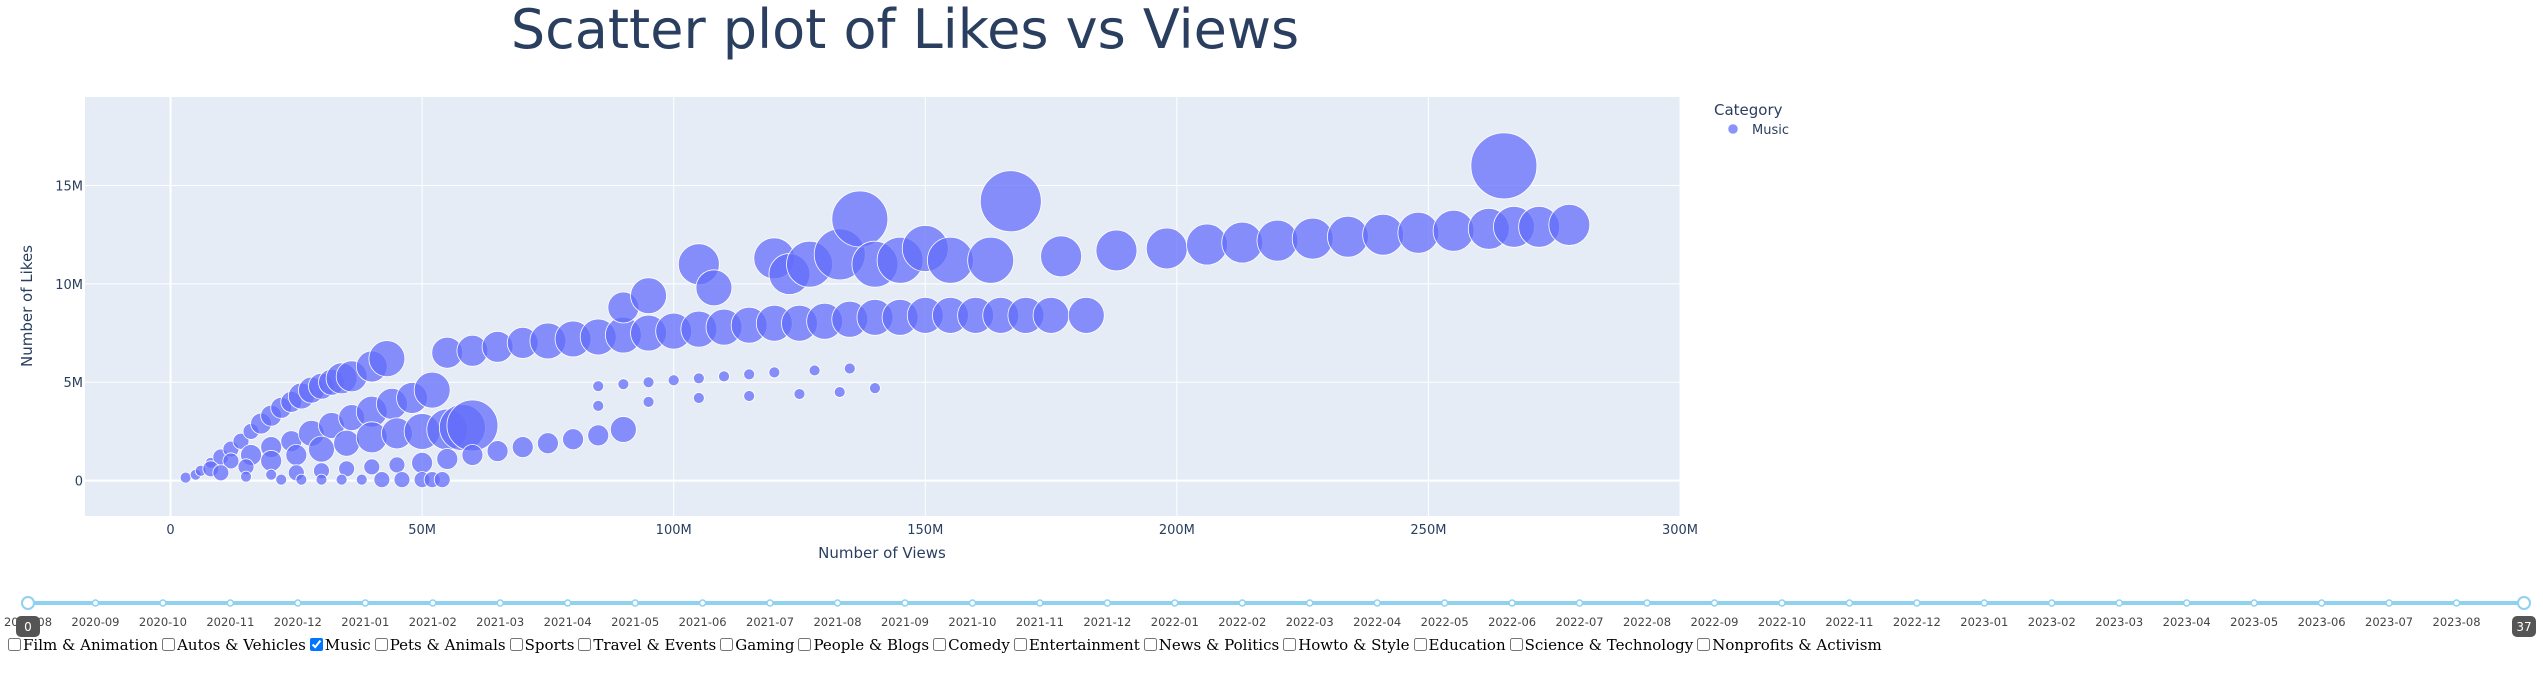 This screenshot has width=2543, height=688. I want to click on filter-comedy: Comedy, so click(971, 645).